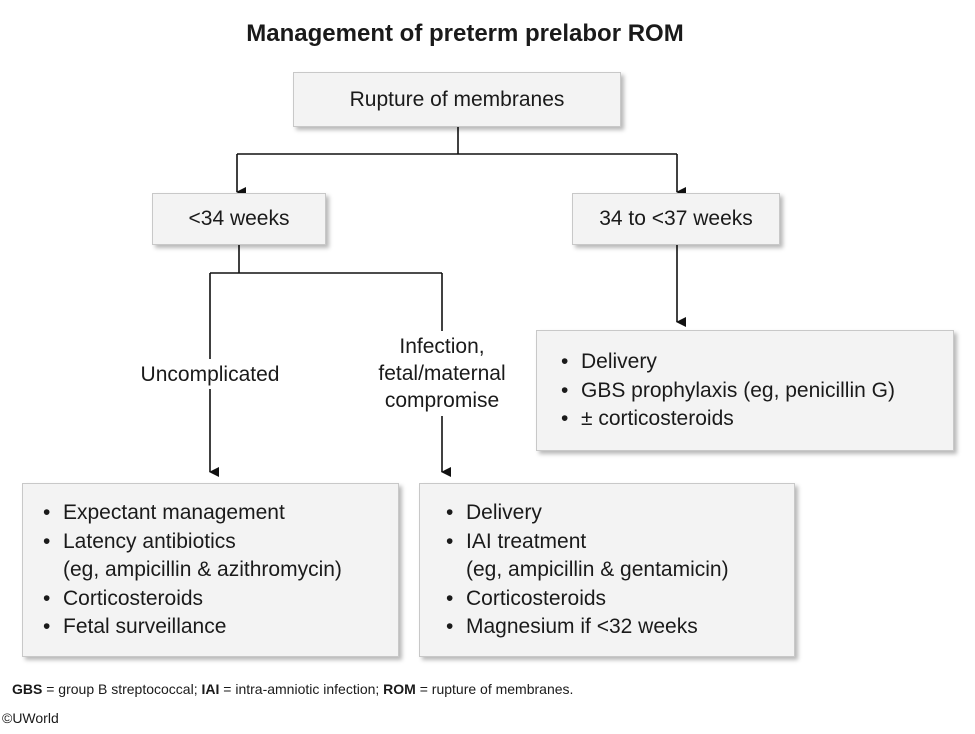  I want to click on list-item: Magnesium if <32 weeks, so click(618, 627).